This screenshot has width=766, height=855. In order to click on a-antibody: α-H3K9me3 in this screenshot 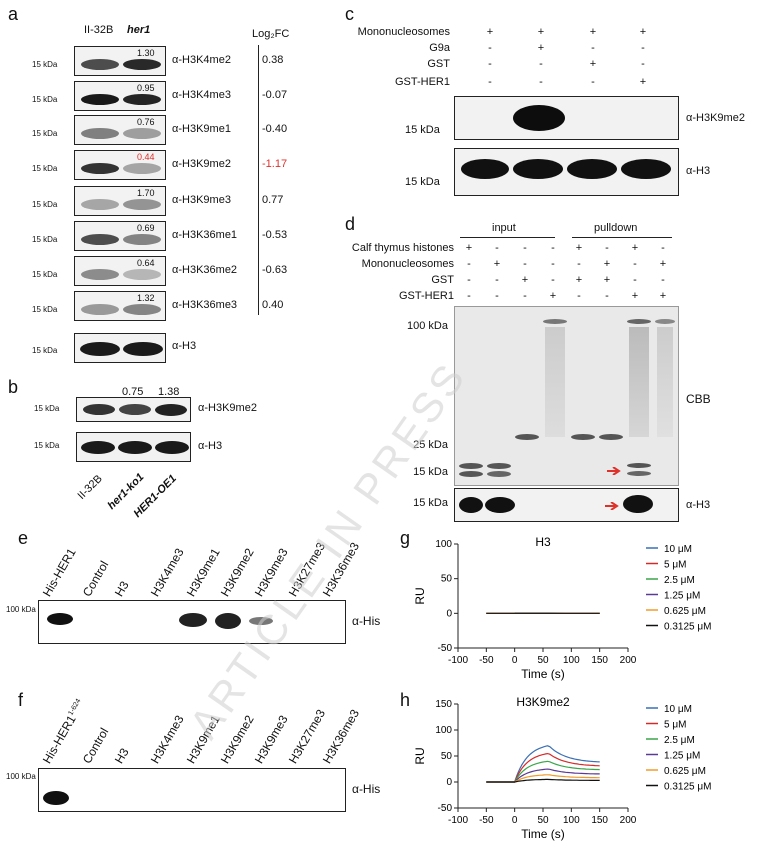, I will do `click(201, 200)`.